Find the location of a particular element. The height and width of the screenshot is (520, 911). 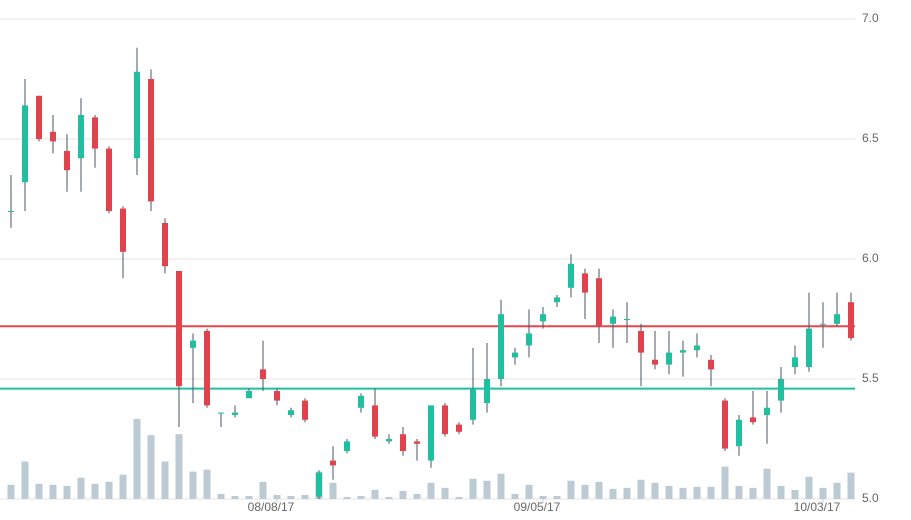

y-tick-label: 5.0 is located at coordinates (870, 498).